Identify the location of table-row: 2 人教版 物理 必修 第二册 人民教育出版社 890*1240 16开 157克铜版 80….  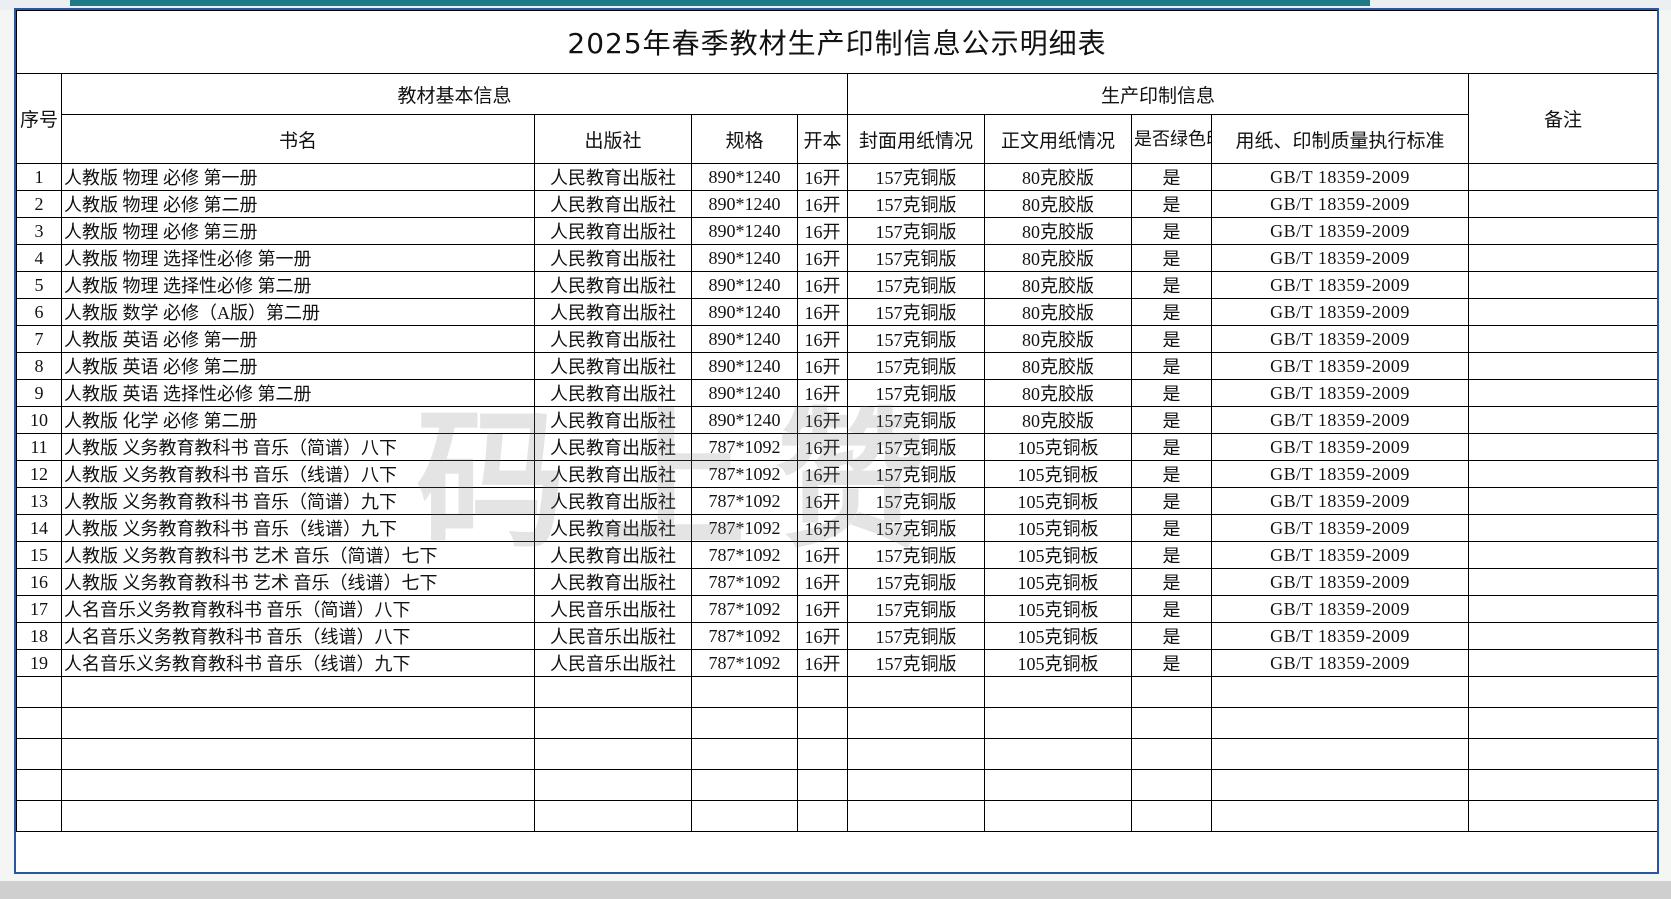
(836, 204).